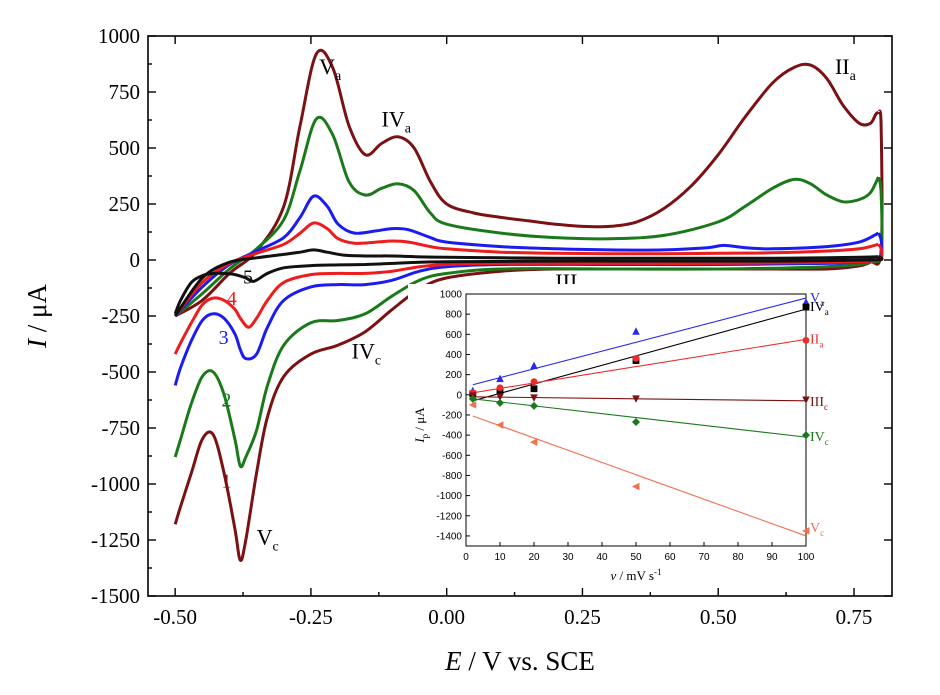  What do you see at coordinates (121, 428) in the screenshot?
I see `y-tick-label: -750` at bounding box center [121, 428].